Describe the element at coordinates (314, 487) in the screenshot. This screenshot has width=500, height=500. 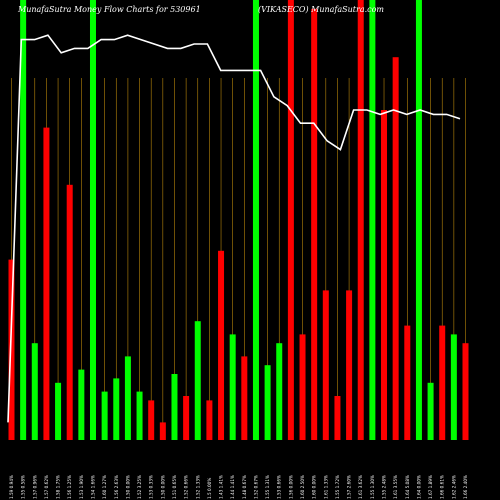
I see `x-tick-label: 1.60 0.00%` at that location.